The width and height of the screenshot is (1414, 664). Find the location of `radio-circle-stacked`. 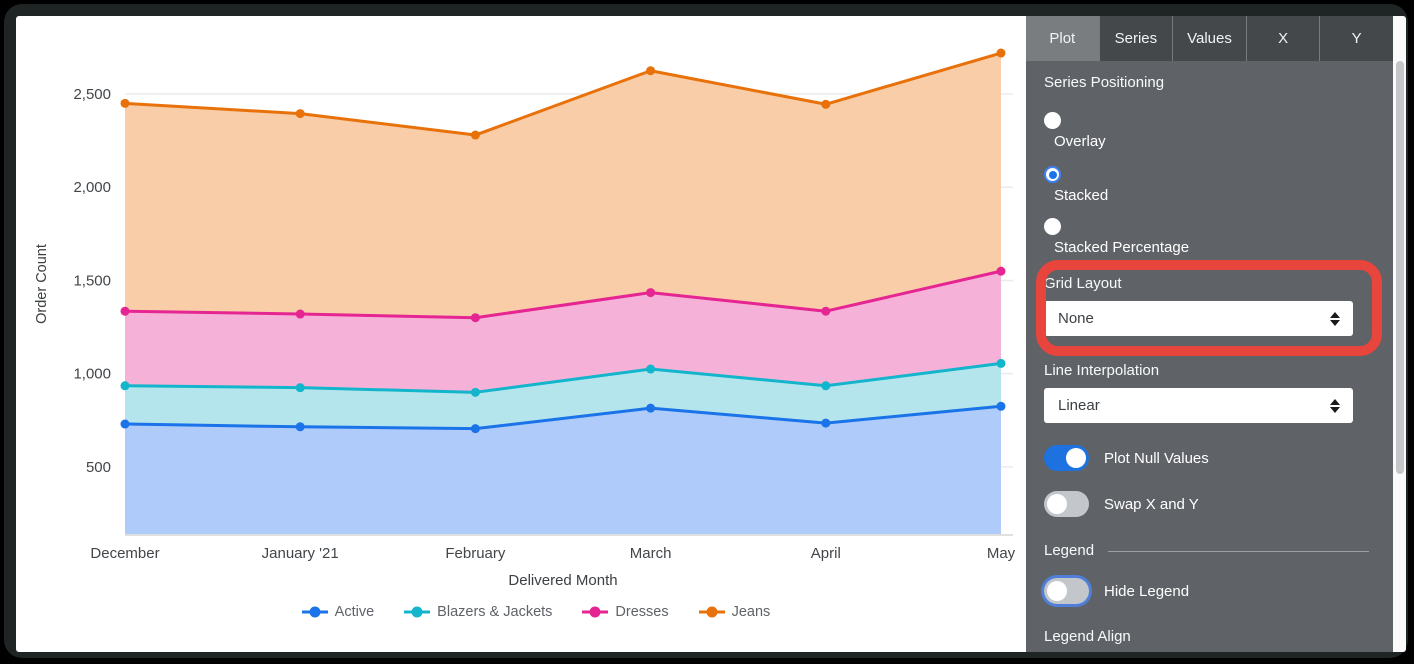

radio-circle-stacked is located at coordinates (1052, 174).